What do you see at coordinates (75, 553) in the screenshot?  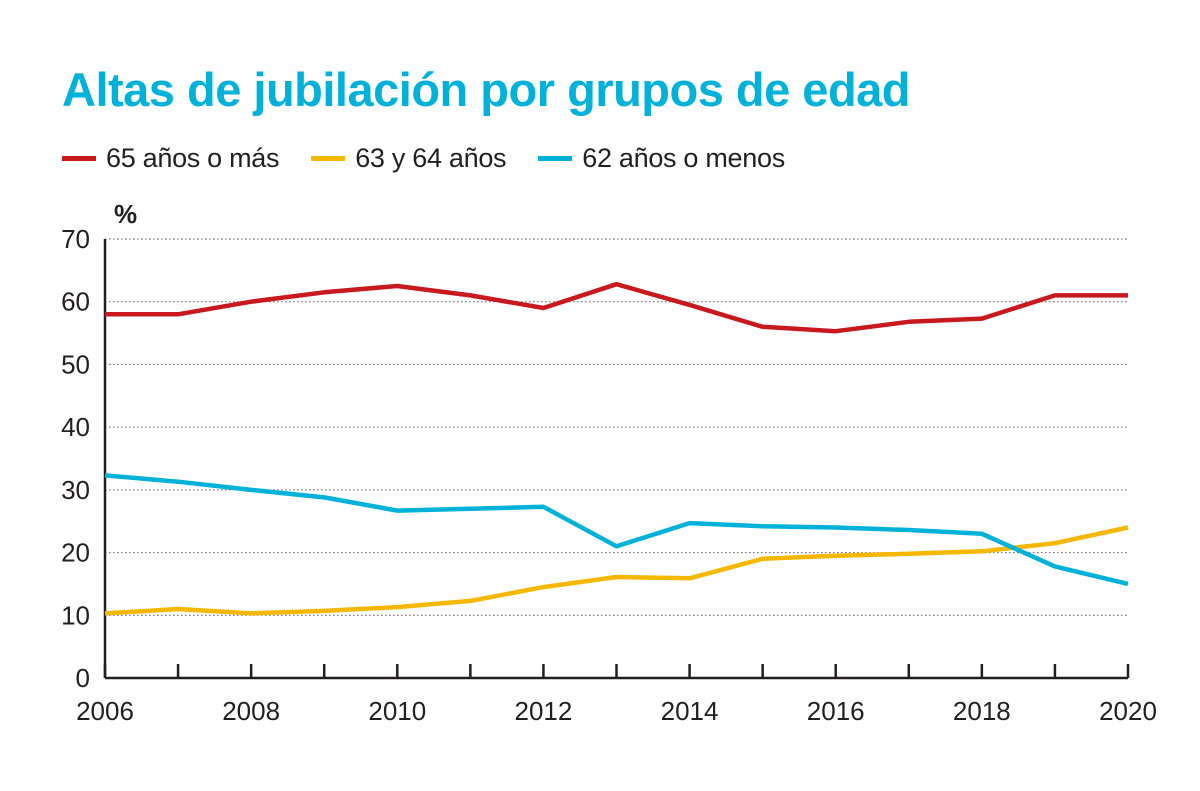 I see `y-tick-label-20: 20` at bounding box center [75, 553].